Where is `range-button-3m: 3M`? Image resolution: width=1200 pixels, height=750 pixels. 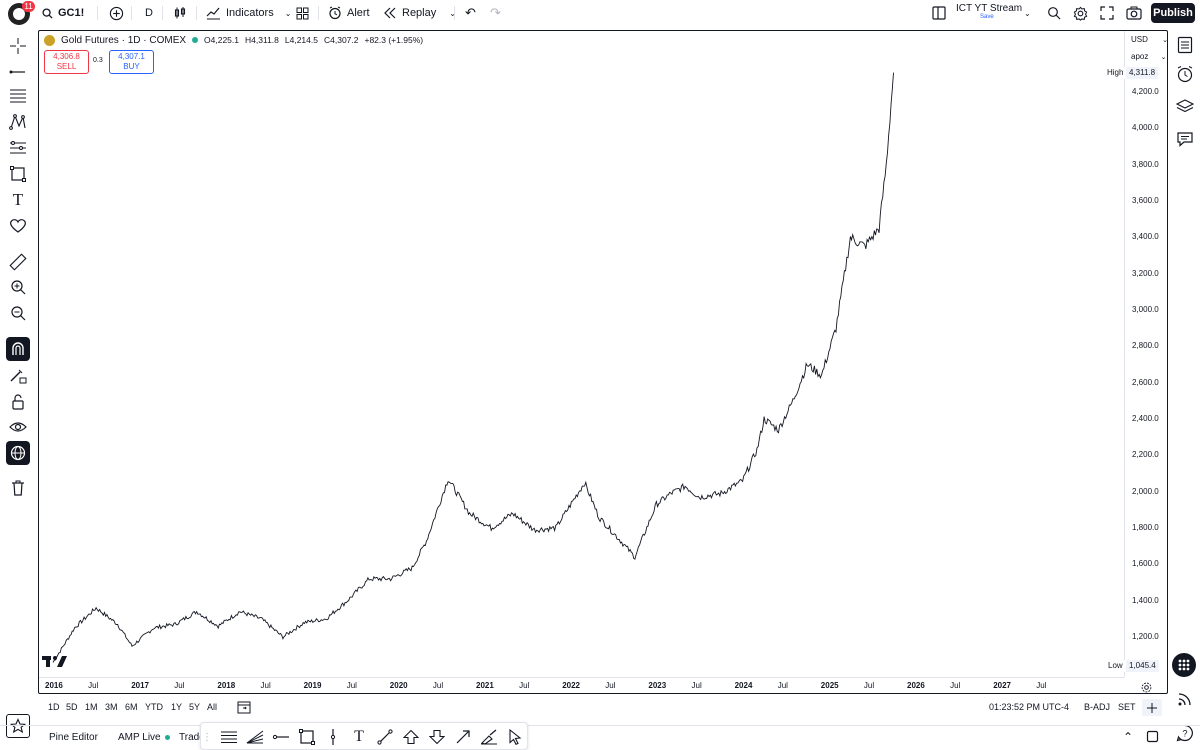 range-button-3m: 3M is located at coordinates (111, 707).